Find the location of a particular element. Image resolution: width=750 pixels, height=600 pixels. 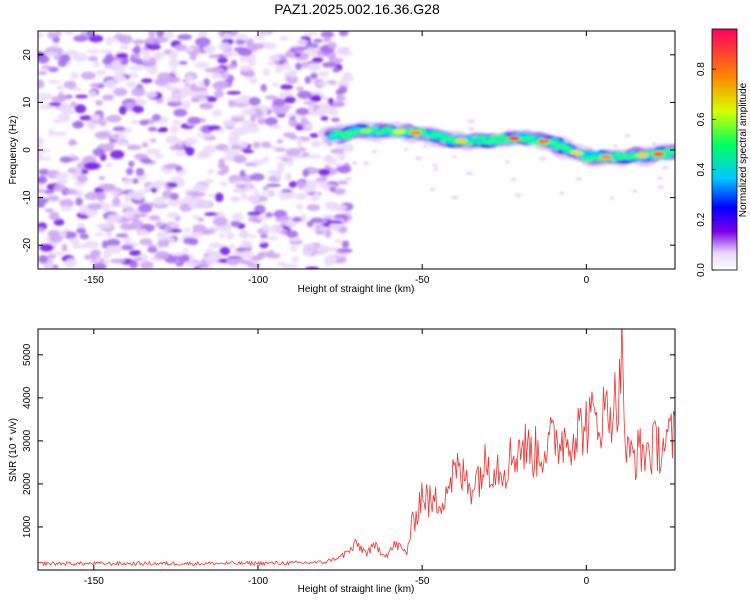

spectrogram-y-label: Frequency (Hz) is located at coordinates (13, 150).